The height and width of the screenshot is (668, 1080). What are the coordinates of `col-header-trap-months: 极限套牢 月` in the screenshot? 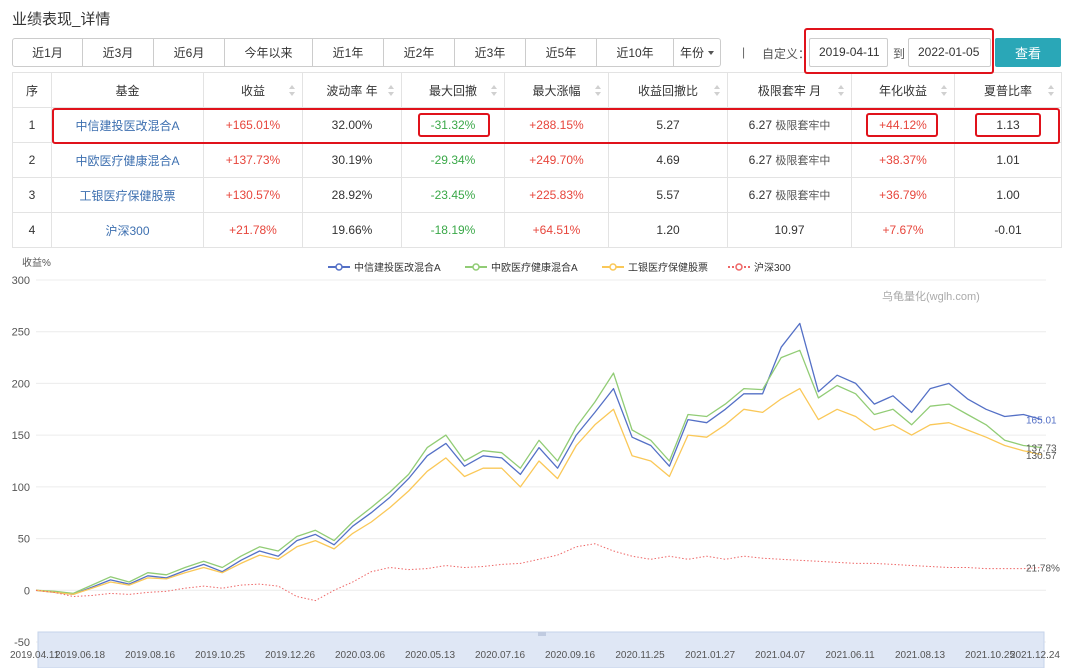 It's located at (789, 90).